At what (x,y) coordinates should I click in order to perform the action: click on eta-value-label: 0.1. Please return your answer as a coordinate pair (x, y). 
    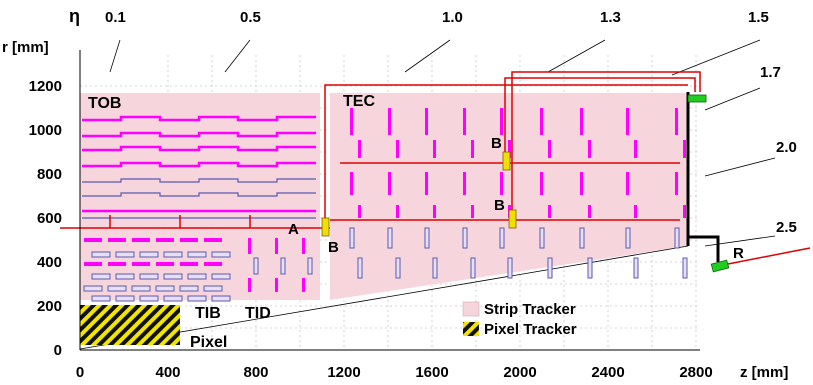
    Looking at the image, I should click on (115, 17).